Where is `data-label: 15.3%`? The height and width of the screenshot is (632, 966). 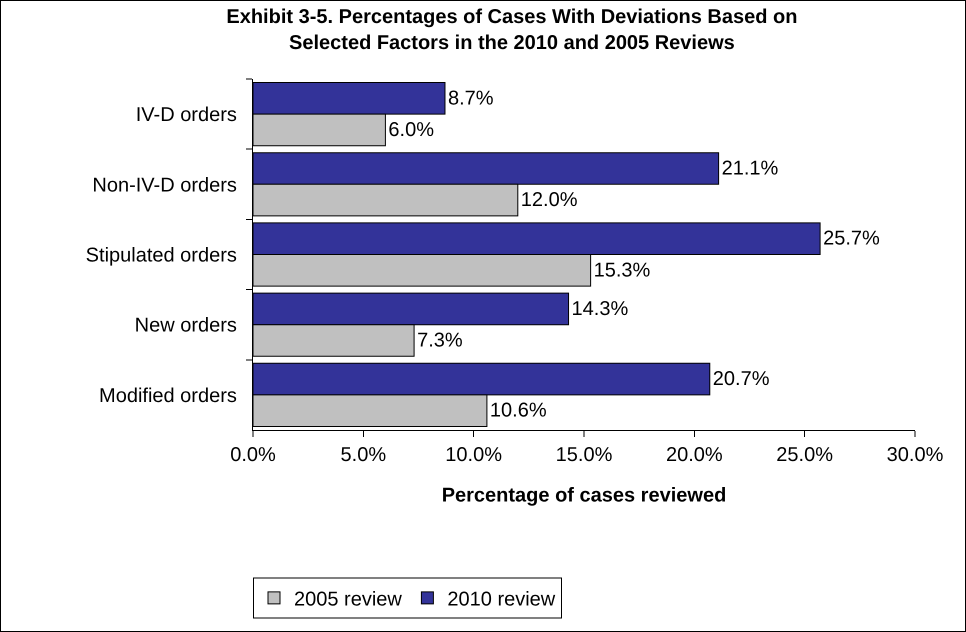 data-label: 15.3% is located at coordinates (622, 270).